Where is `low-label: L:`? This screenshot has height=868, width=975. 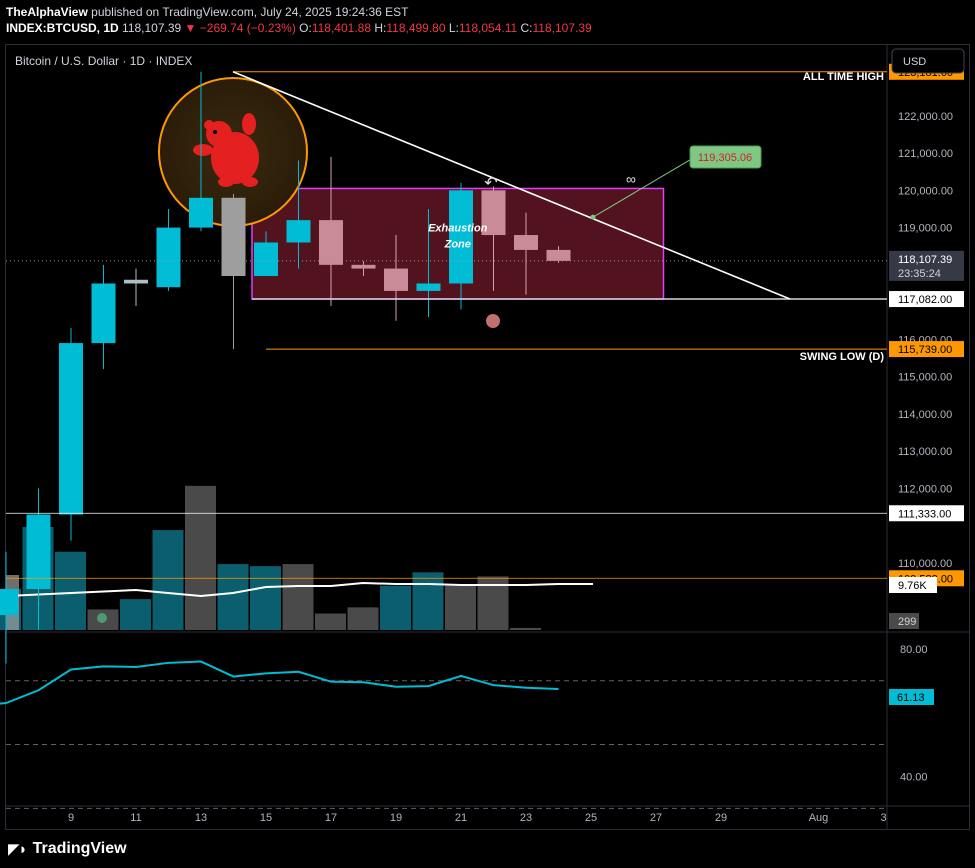
low-label: L: is located at coordinates (453, 28).